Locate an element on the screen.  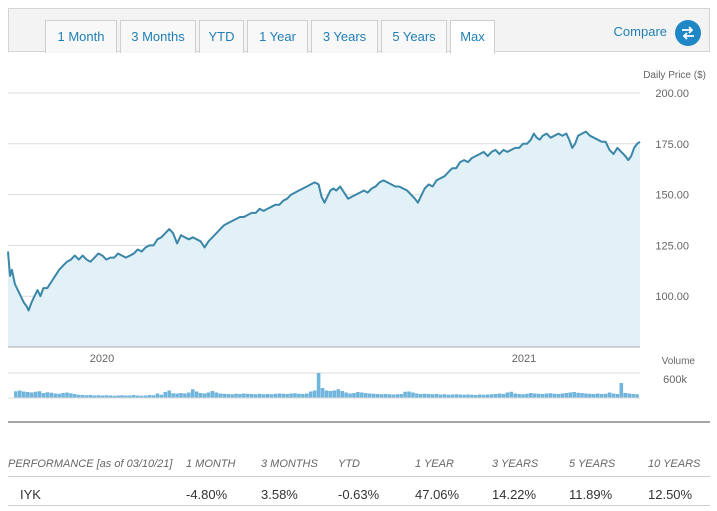
tab-1-month: 1 Month is located at coordinates (81, 36).